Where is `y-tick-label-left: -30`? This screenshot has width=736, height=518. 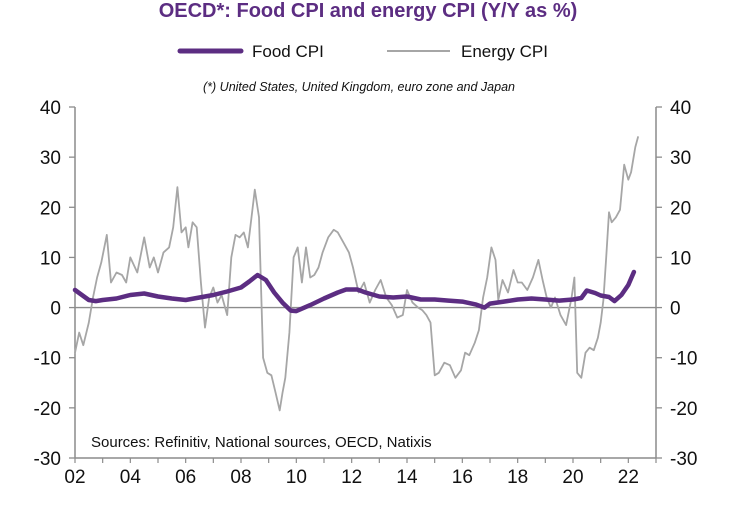 y-tick-label-left: -30 is located at coordinates (47, 459).